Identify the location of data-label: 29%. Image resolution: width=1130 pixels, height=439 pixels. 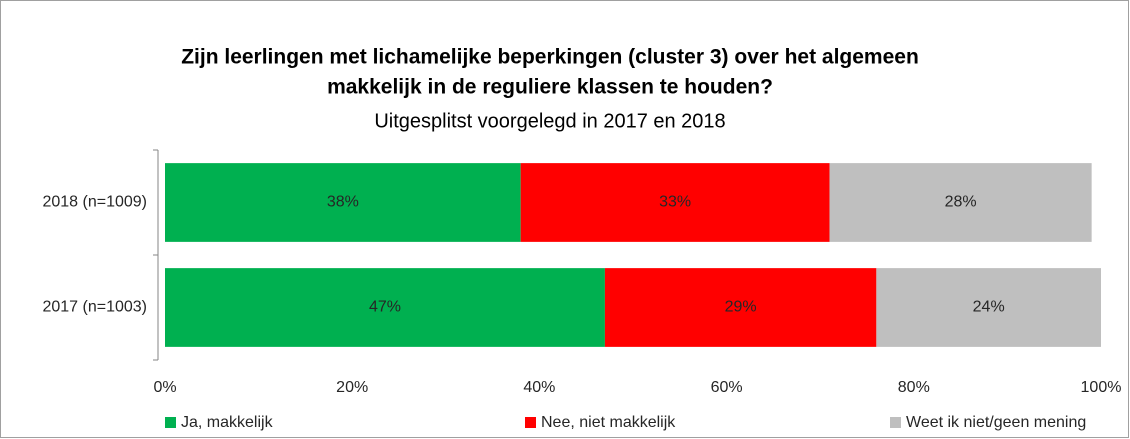
(741, 307).